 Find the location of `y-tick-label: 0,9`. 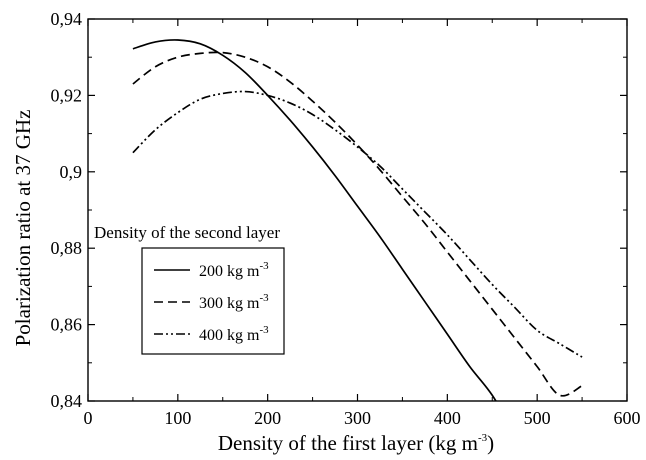

y-tick-label: 0,9 is located at coordinates (71, 172).